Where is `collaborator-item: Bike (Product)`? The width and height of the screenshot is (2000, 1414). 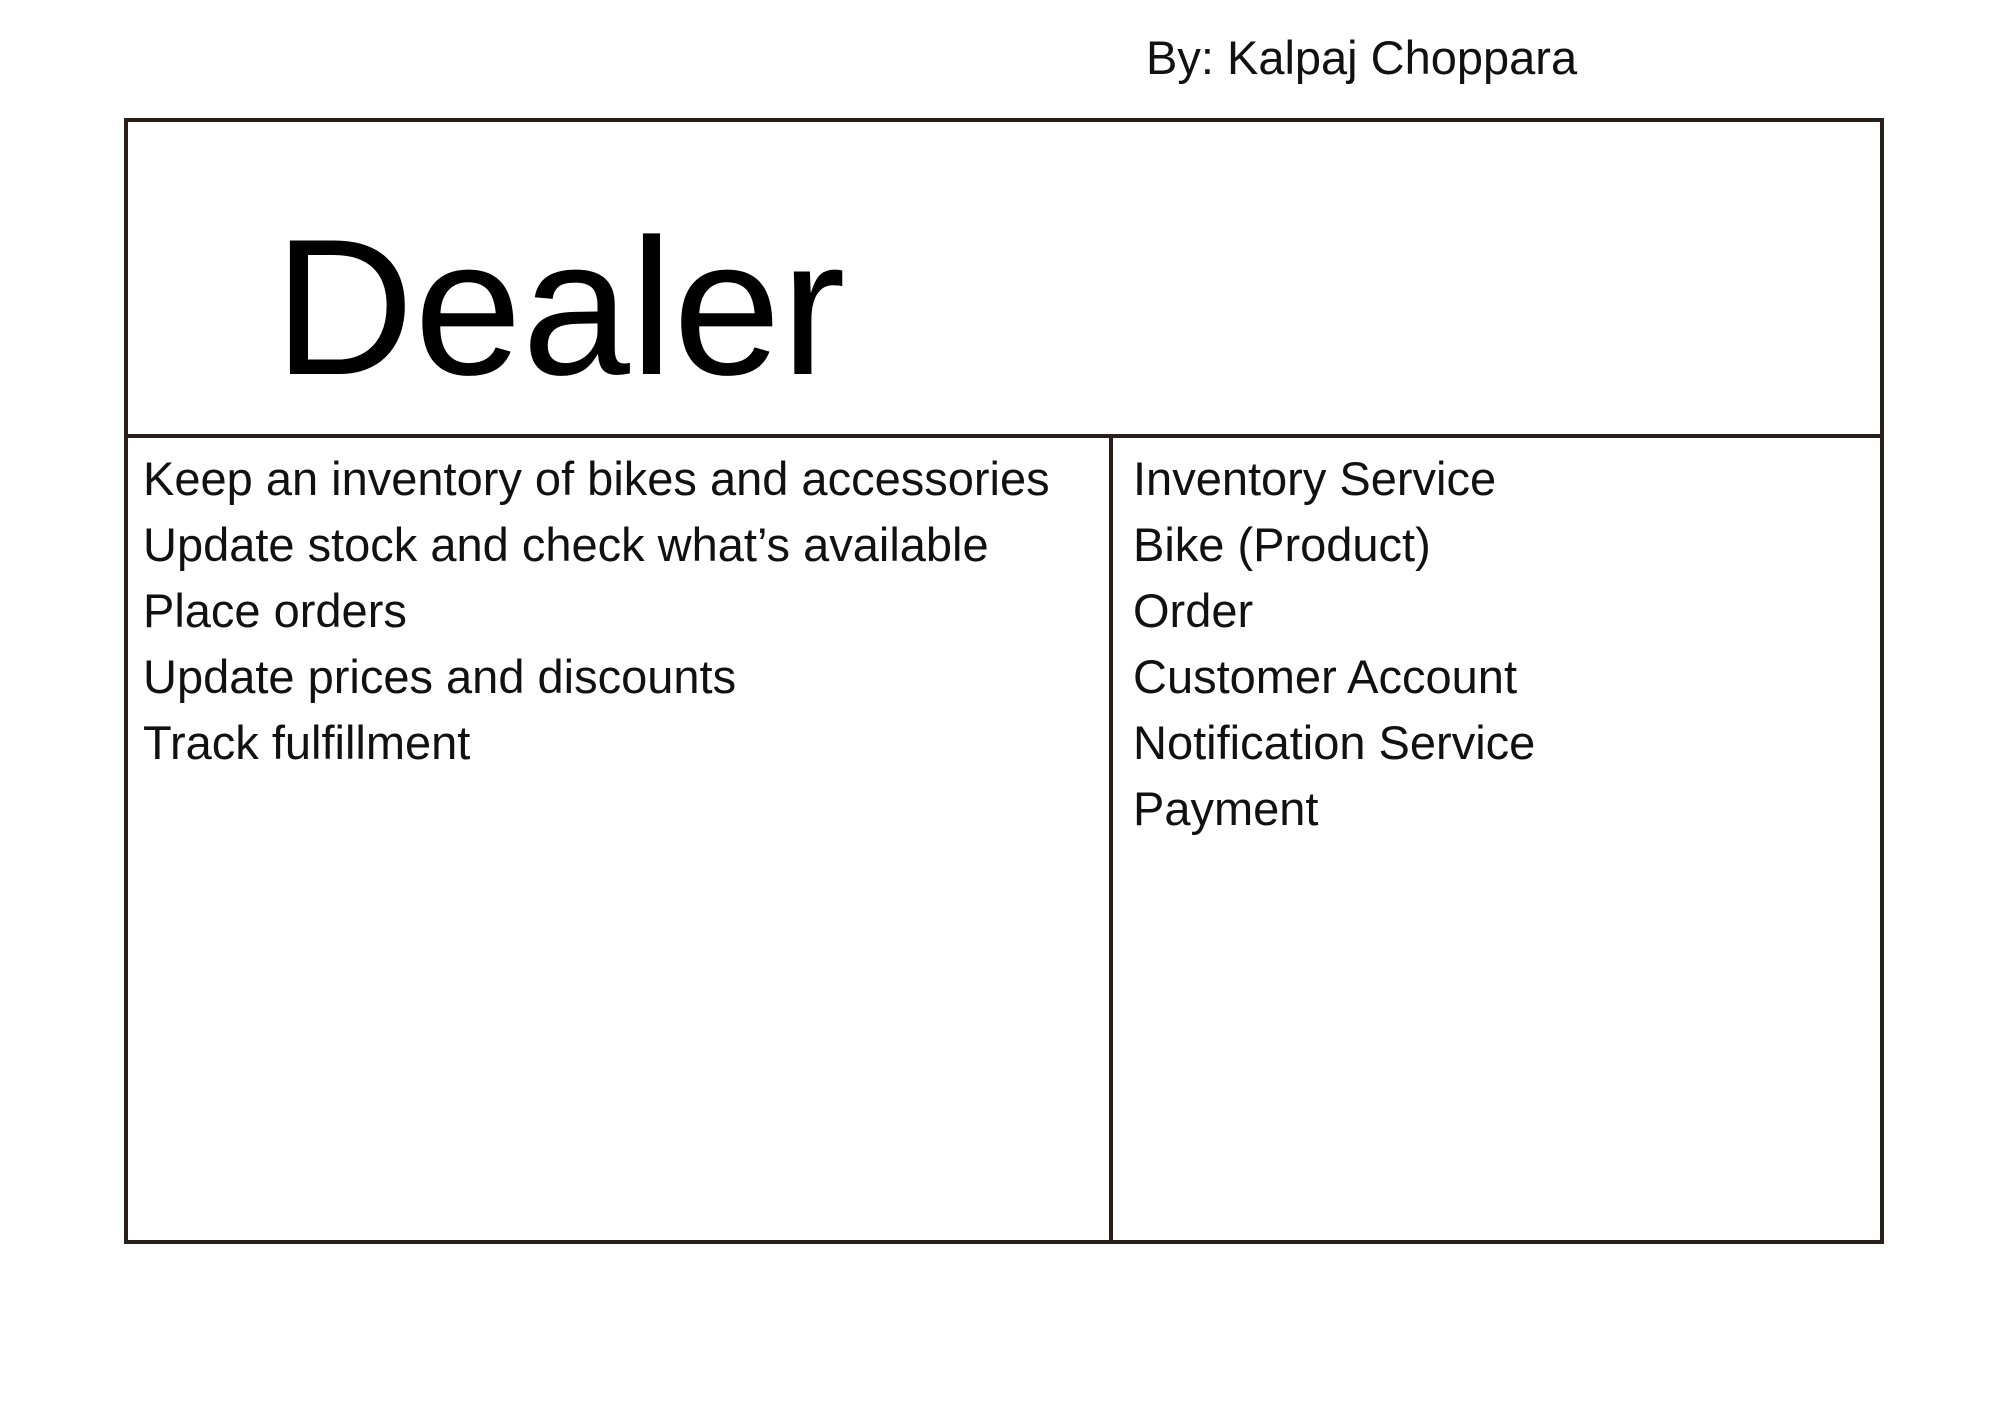
collaborator-item: Bike (Product) is located at coordinates (1282, 544).